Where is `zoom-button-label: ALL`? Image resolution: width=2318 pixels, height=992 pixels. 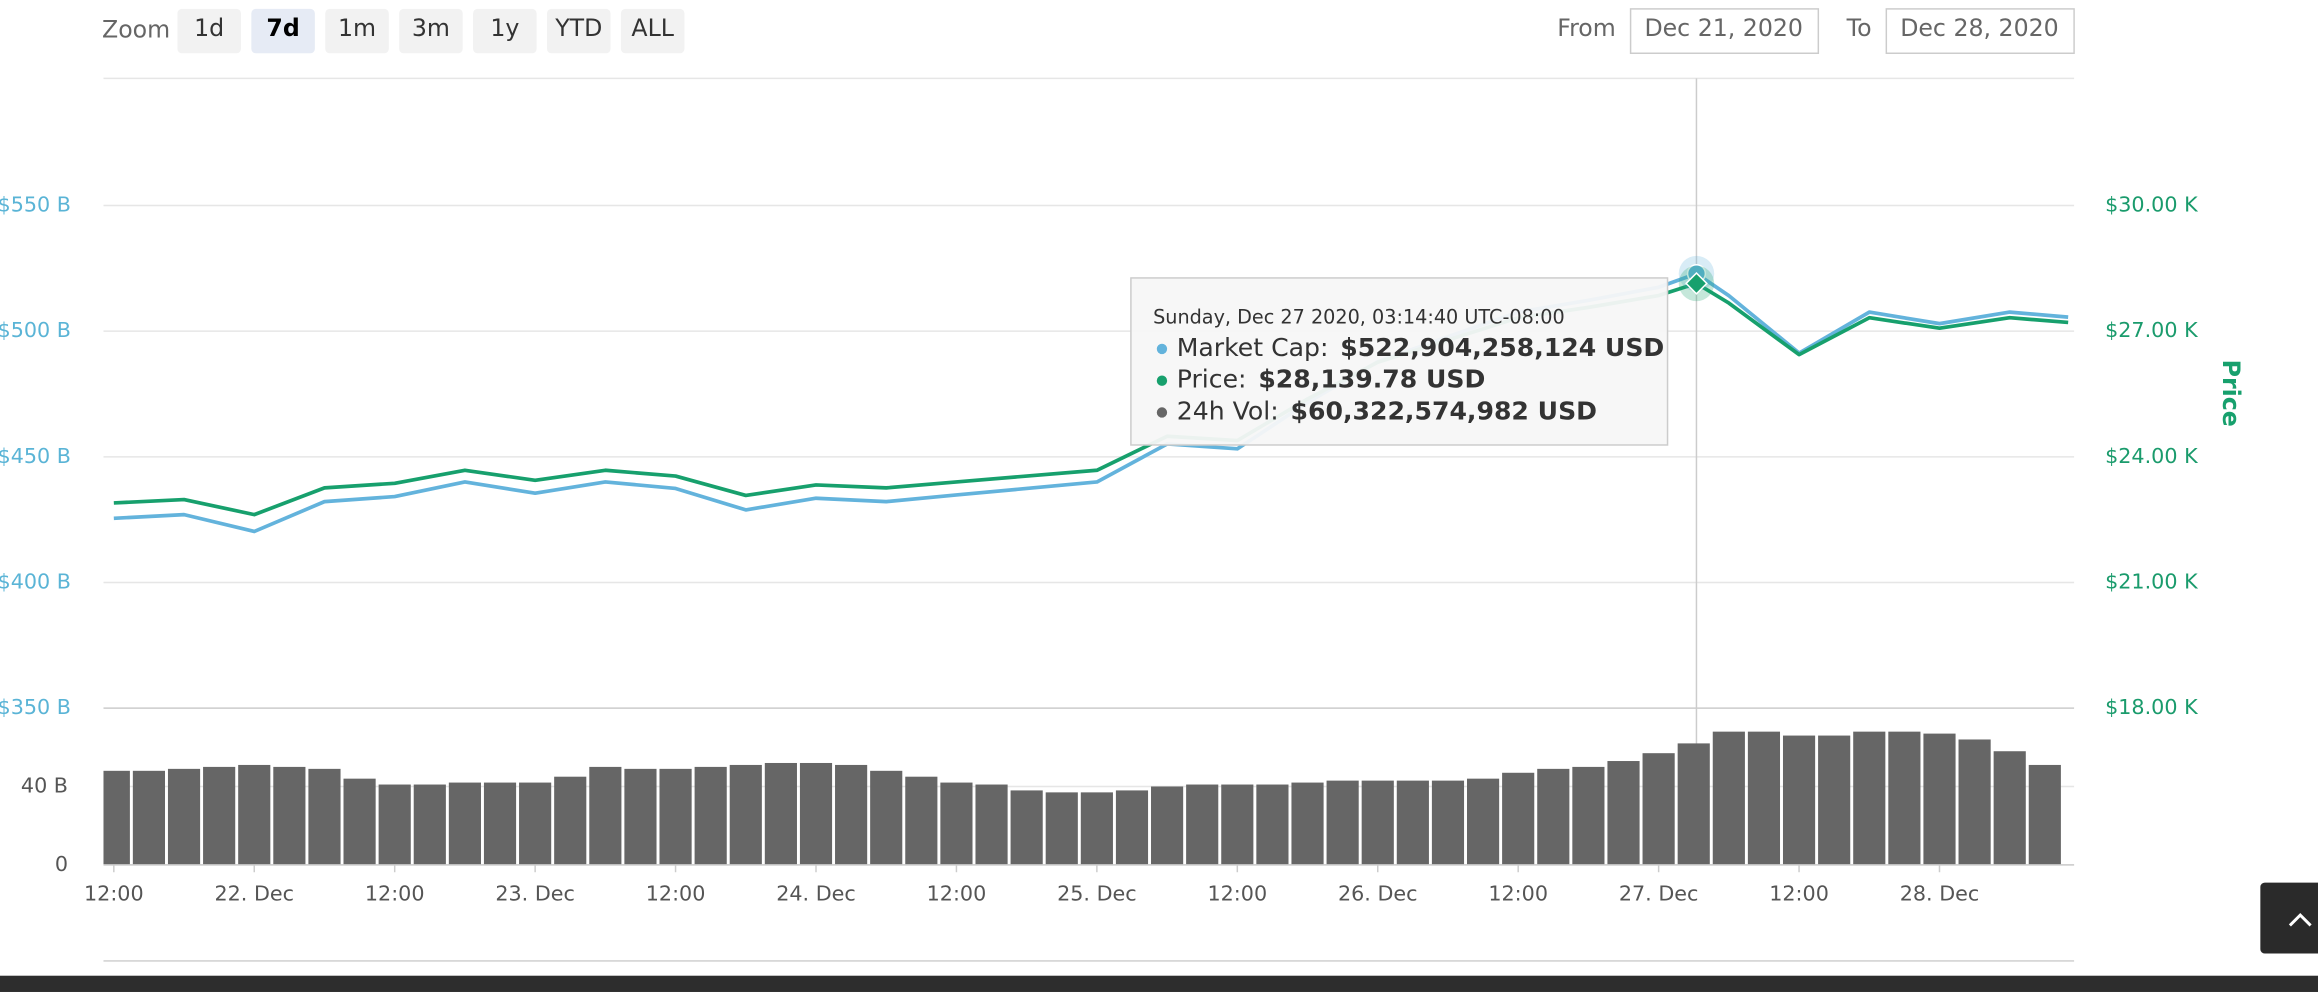
zoom-button-label: ALL is located at coordinates (652, 28).